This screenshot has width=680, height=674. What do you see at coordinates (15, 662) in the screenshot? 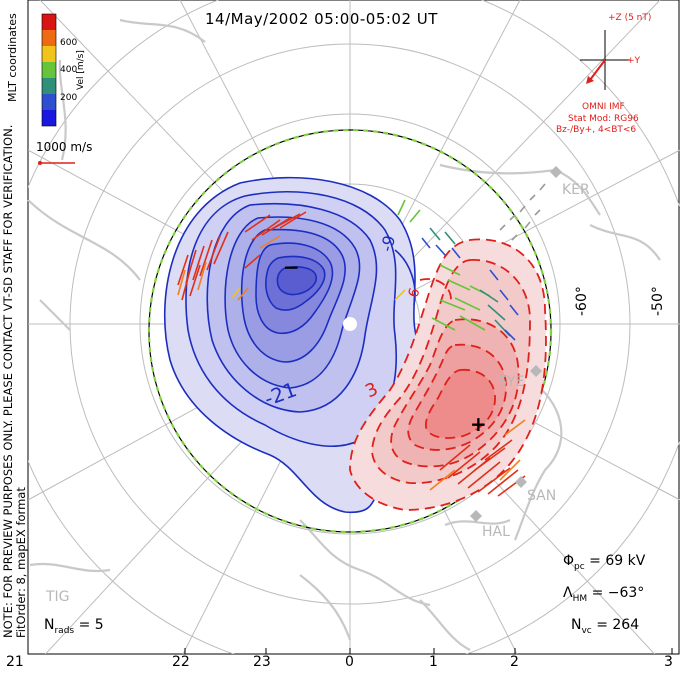
I see `mlt-tick: 21` at bounding box center [15, 662].